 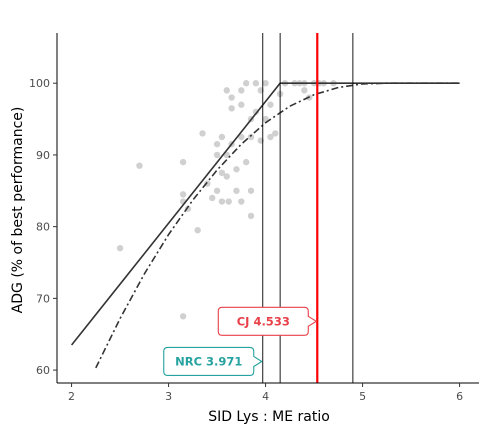 I want to click on x-tick-label: 5, so click(x=362, y=396).